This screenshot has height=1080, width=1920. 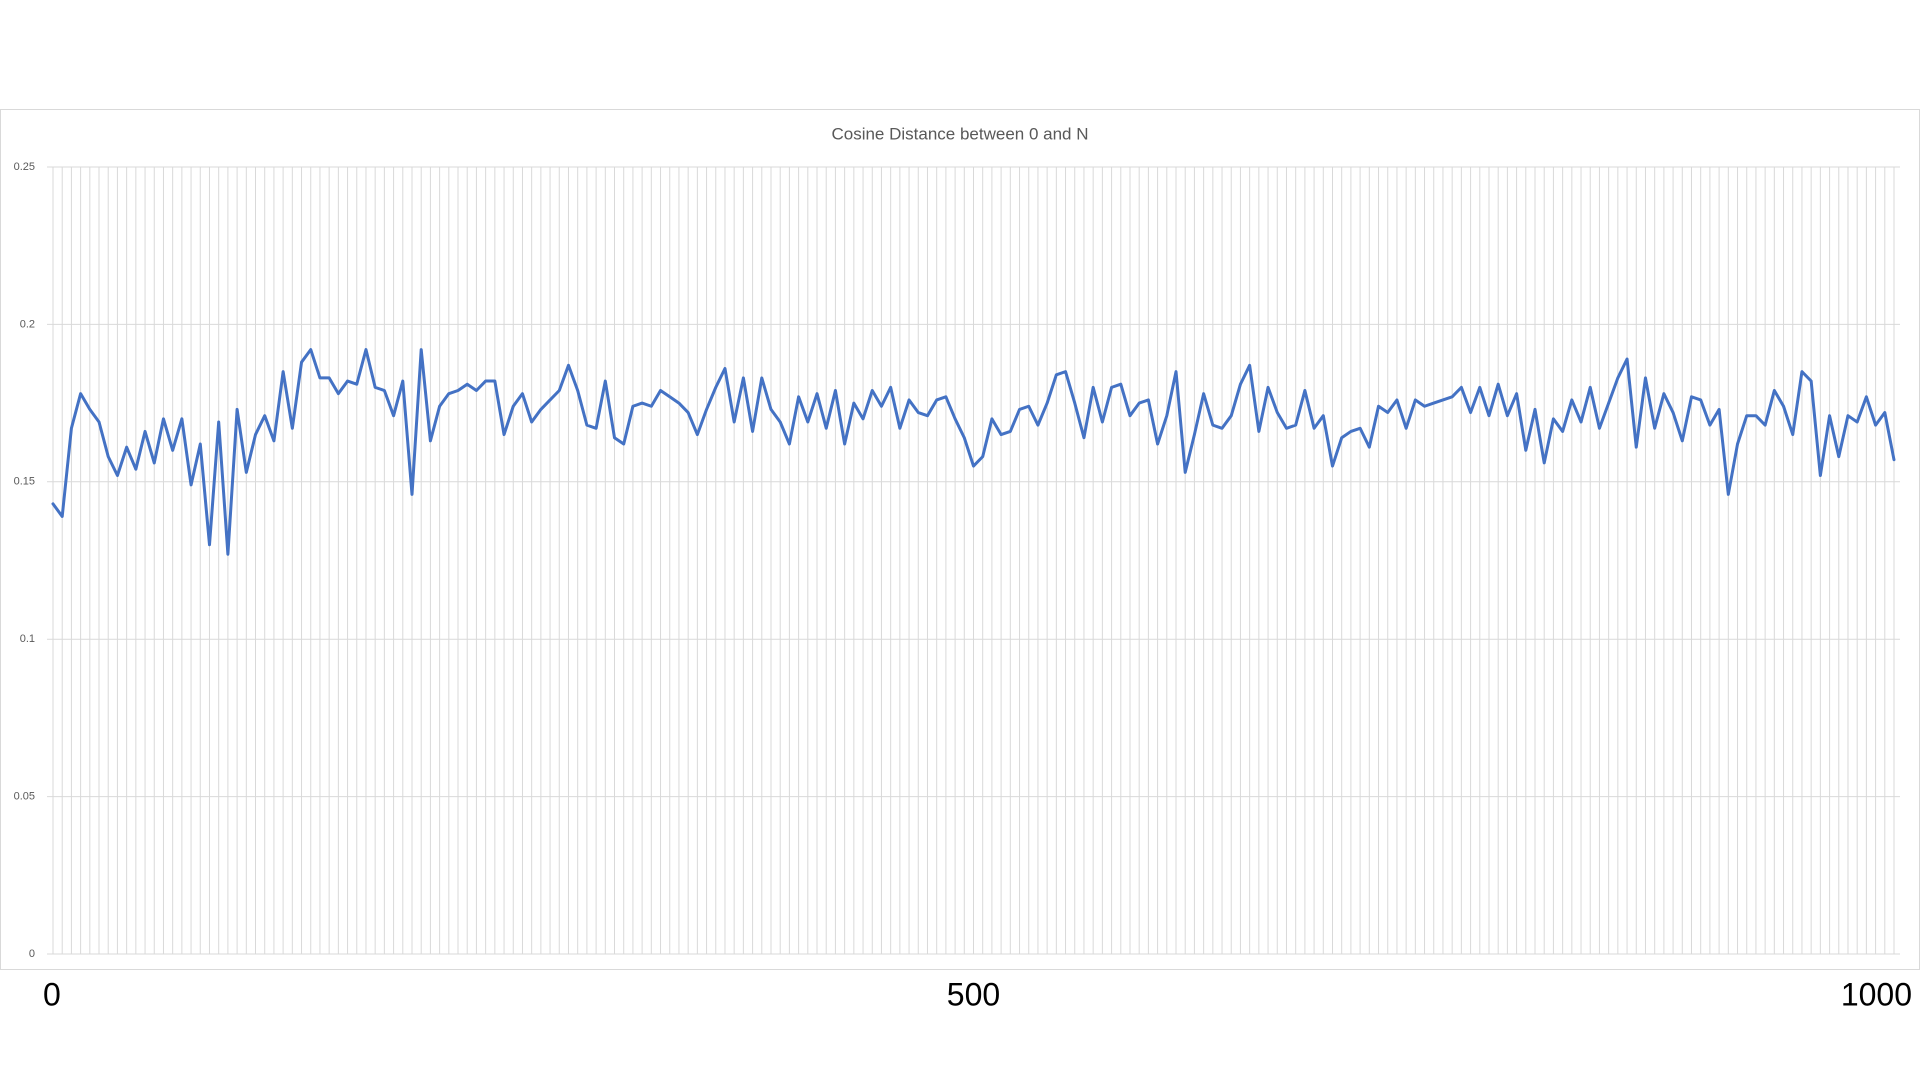 I want to click on y-tick-label: 0, so click(x=32, y=954).